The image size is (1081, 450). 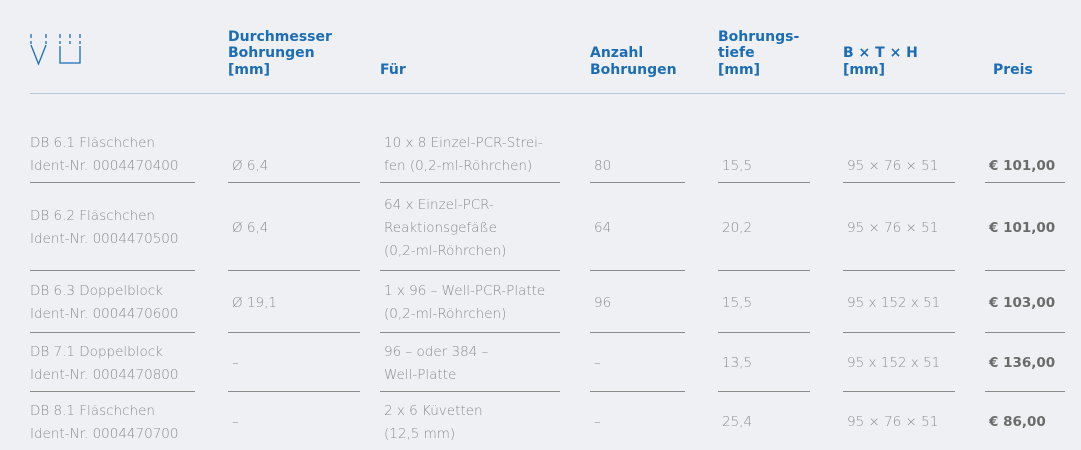 What do you see at coordinates (1017, 422) in the screenshot?
I see `text-line: € 86,00` at bounding box center [1017, 422].